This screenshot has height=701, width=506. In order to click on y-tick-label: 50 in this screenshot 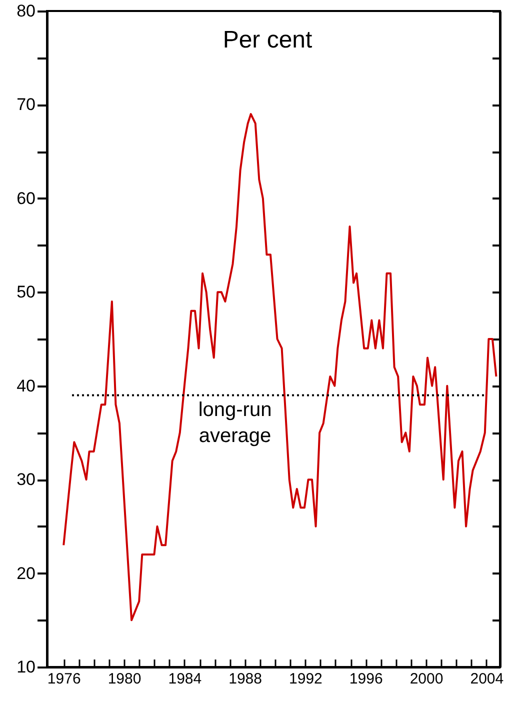, I will do `click(26, 292)`.